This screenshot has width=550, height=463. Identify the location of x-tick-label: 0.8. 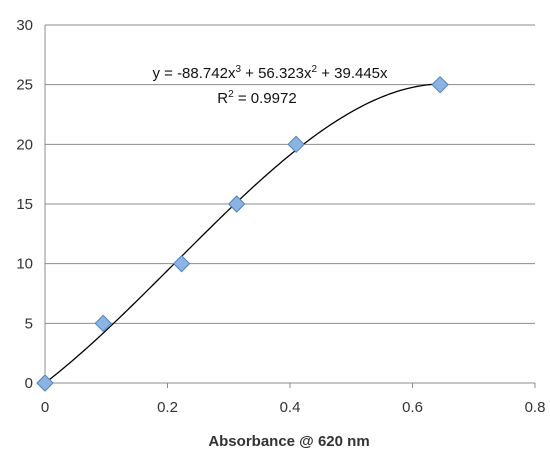
(535, 407).